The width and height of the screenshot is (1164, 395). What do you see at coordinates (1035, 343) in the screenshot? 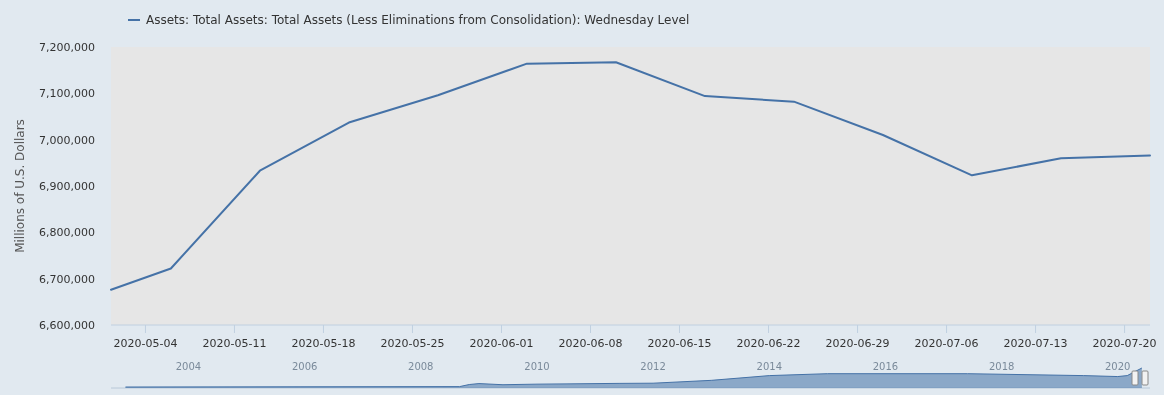
I see `x-tick-label: 2020-07-13` at bounding box center [1035, 343].